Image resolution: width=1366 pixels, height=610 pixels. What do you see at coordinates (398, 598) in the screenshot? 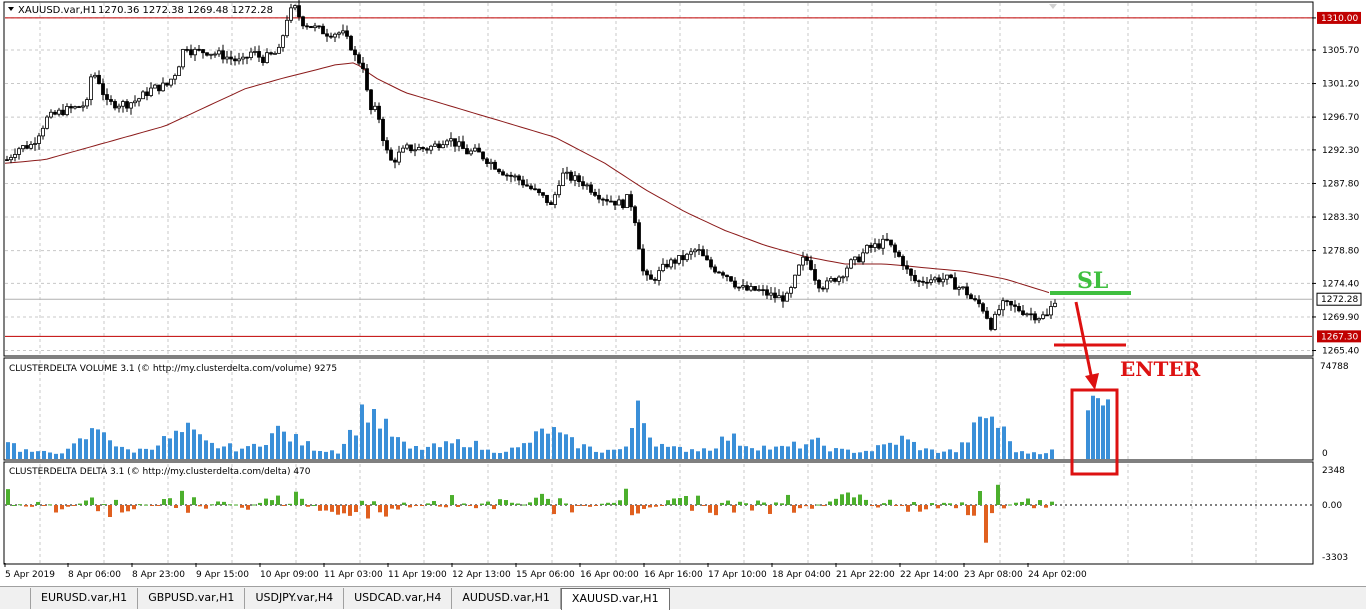
I see `tab-usdcad: USDCAD.var,H4` at bounding box center [398, 598].